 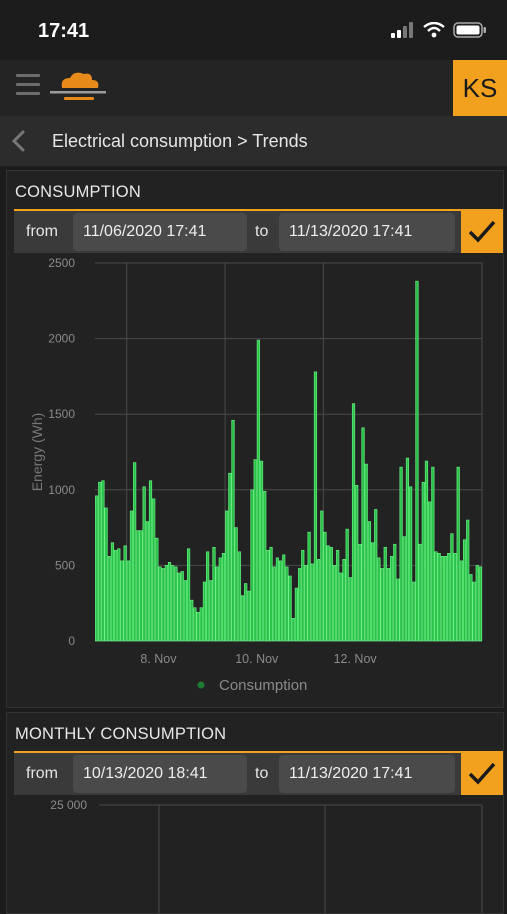 I want to click on from-date-field: 11/06/2020 17:41, so click(x=160, y=232).